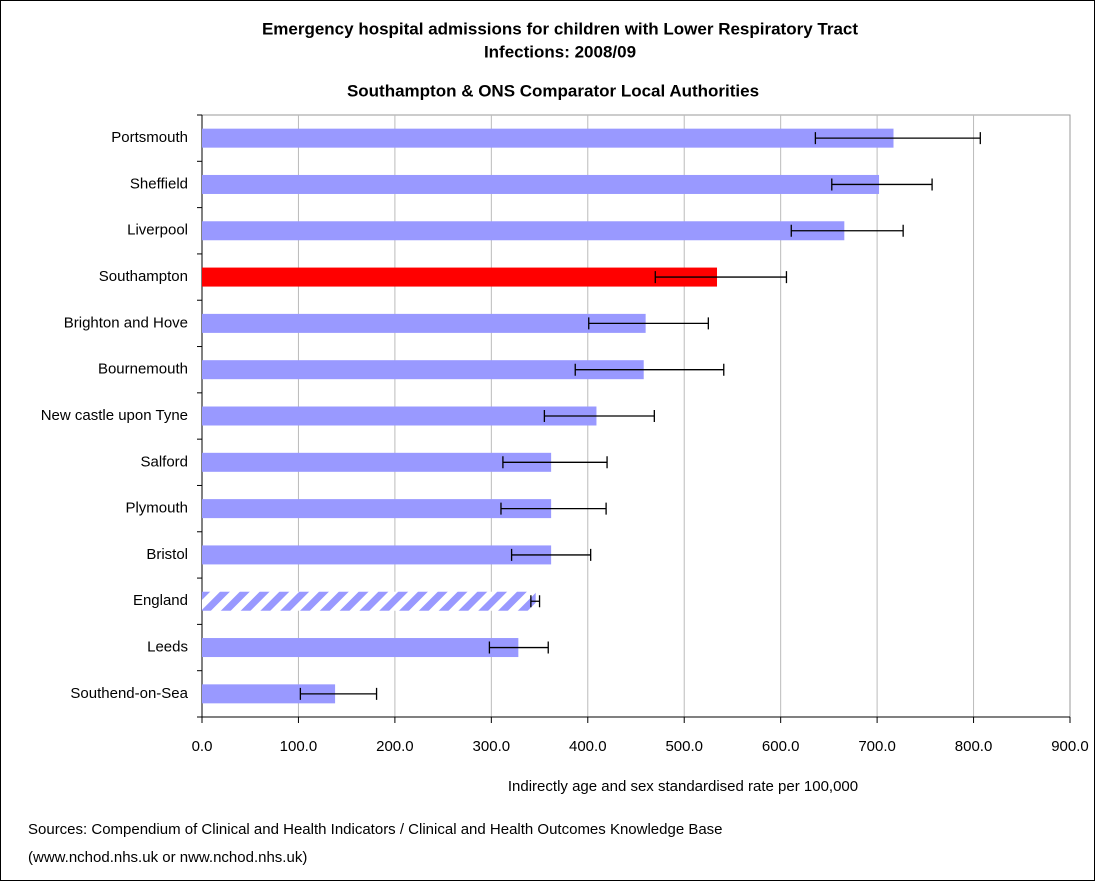 The width and height of the screenshot is (1096, 882). What do you see at coordinates (781, 746) in the screenshot?
I see `x-tick-label: 600.0` at bounding box center [781, 746].